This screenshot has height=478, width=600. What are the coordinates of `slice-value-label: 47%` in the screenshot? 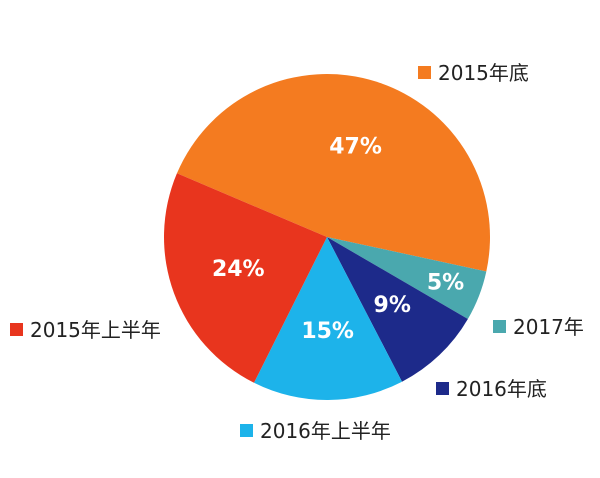 It's located at (355, 146).